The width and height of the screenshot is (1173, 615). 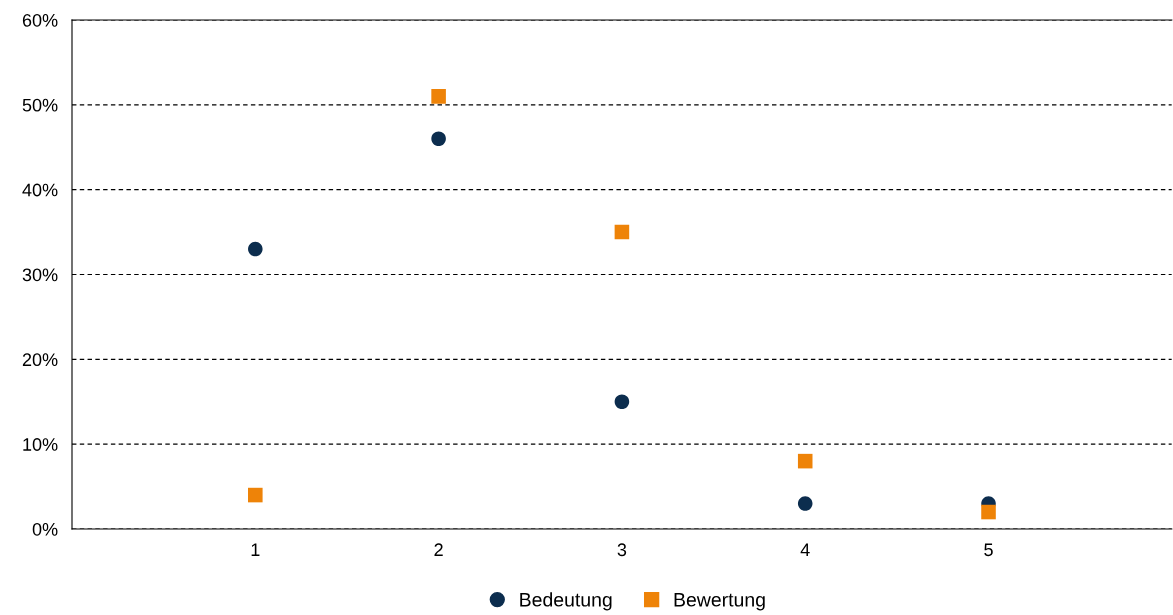 I want to click on y-tick-label: 10%, so click(x=40, y=444).